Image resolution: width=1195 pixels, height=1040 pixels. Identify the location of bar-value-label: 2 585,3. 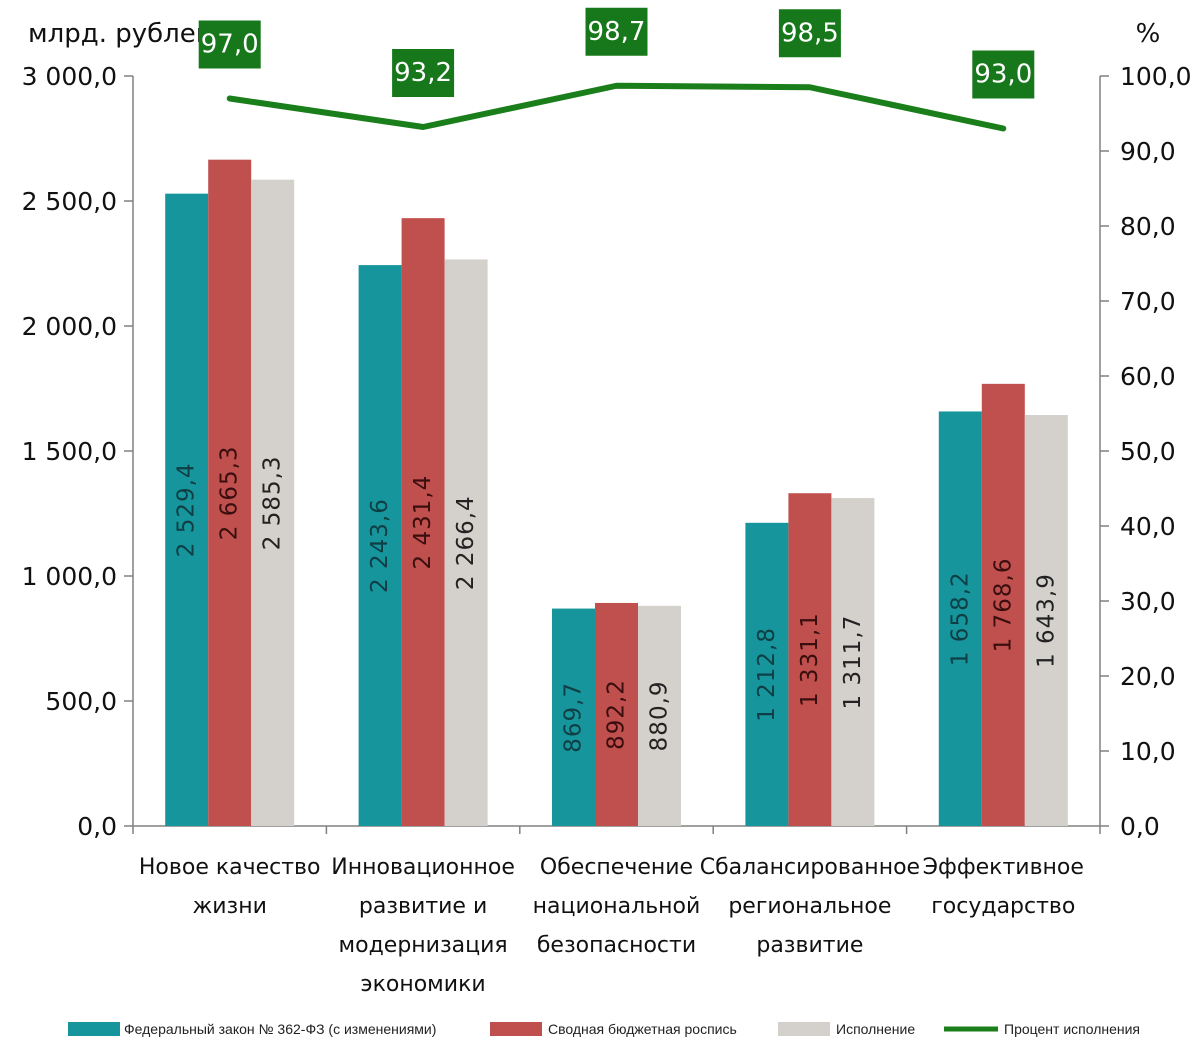
(273, 502).